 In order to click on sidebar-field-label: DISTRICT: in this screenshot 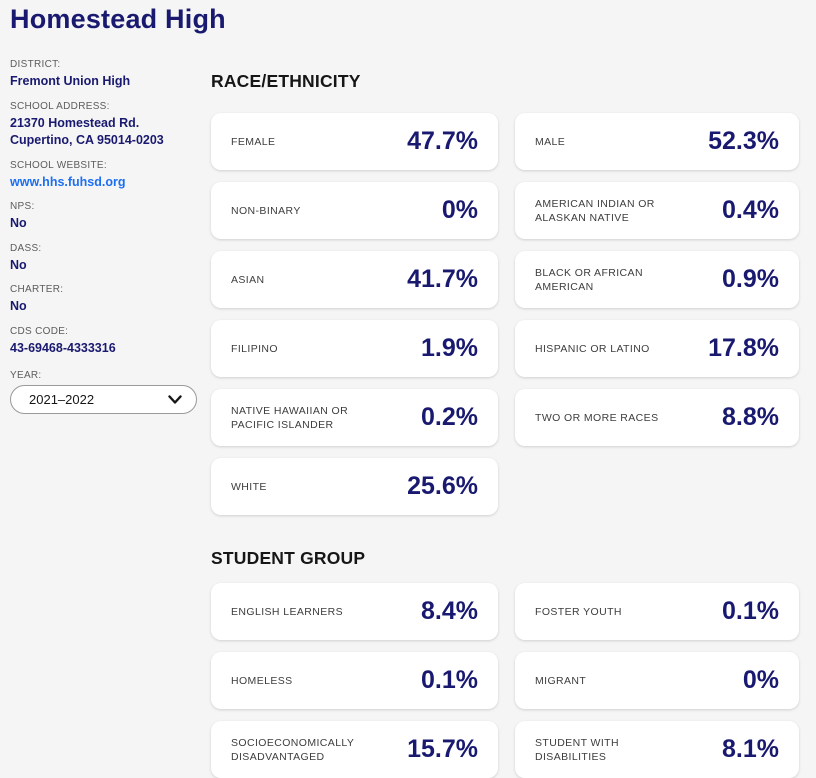, I will do `click(35, 64)`.